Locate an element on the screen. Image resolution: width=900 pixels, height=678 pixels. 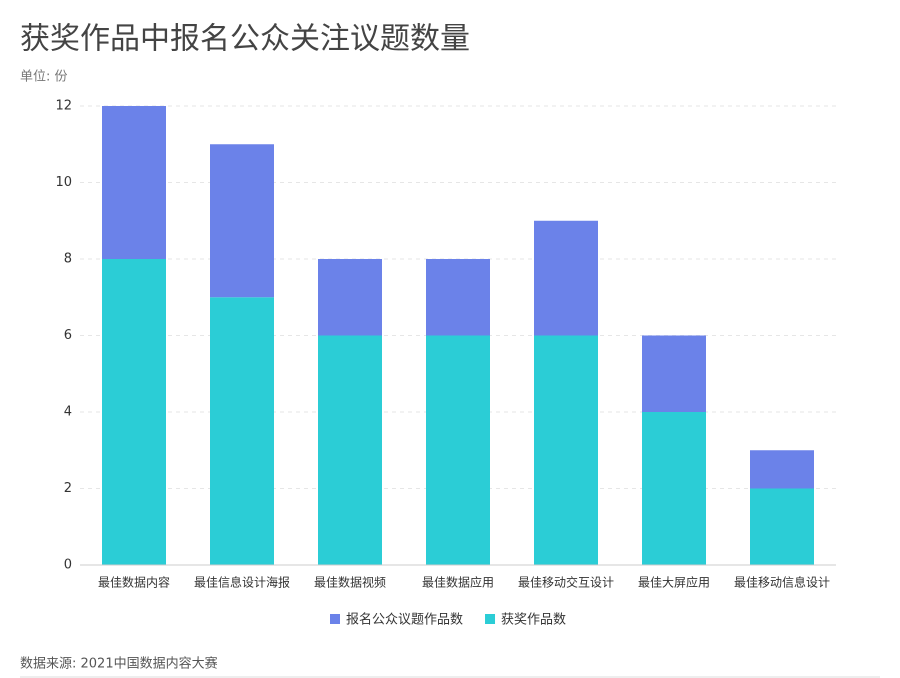
source-note: 数据来源: 2021中国数据内容大赛 is located at coordinates (119, 664).